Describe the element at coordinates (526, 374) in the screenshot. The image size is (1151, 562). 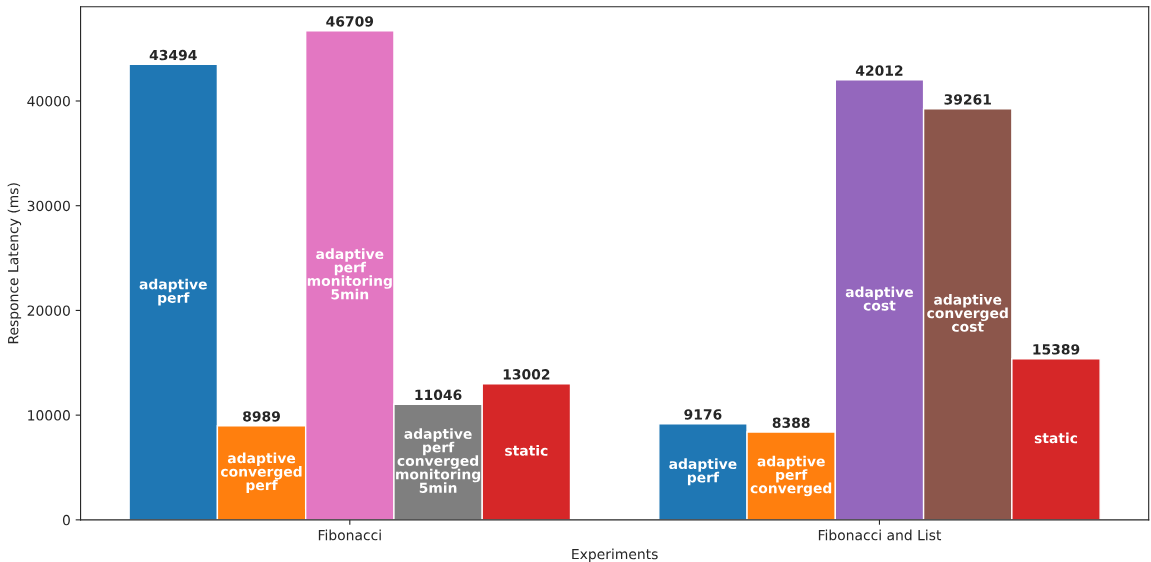
I see `data-label: 13002` at that location.